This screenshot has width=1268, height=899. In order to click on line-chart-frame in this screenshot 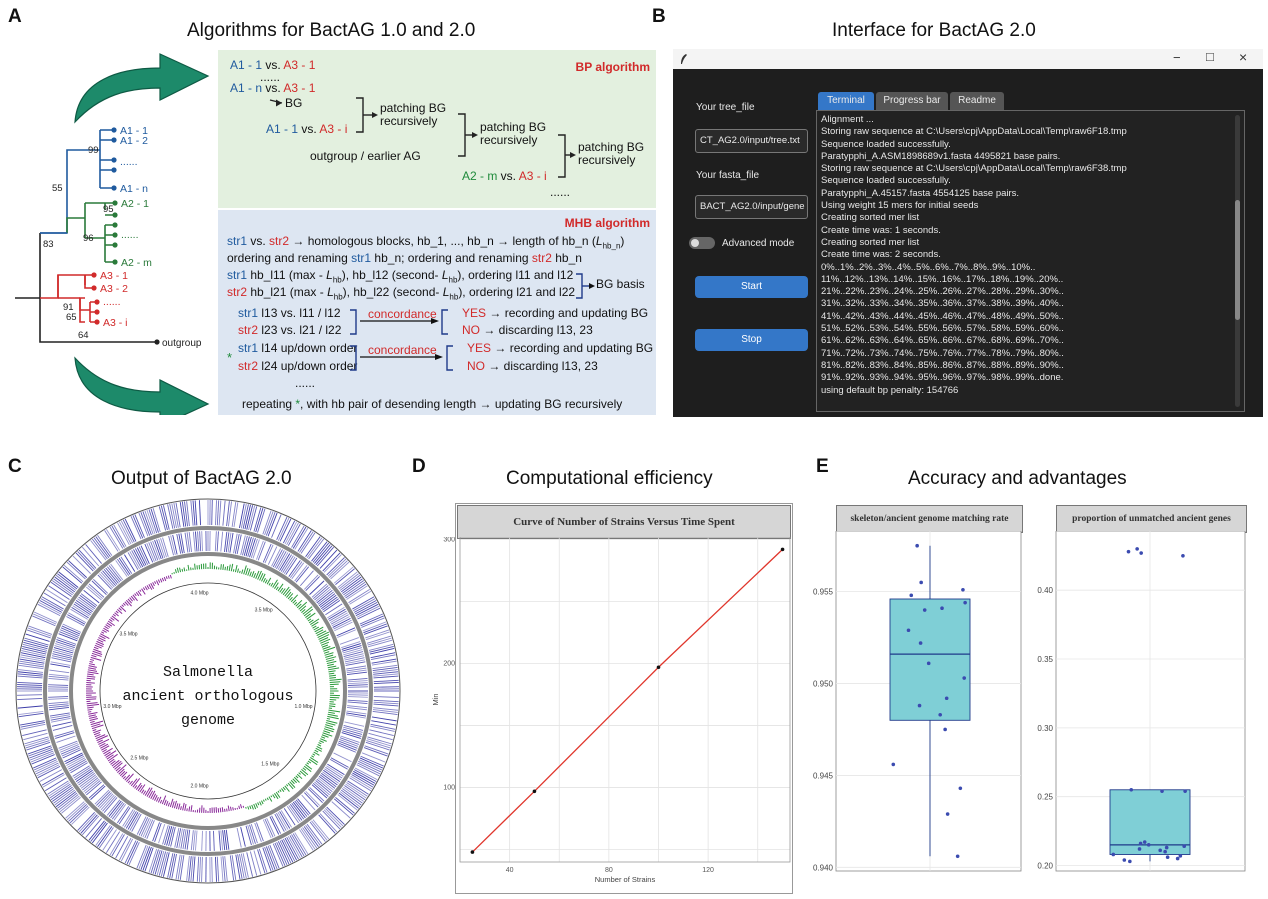, I will do `click(624, 698)`.